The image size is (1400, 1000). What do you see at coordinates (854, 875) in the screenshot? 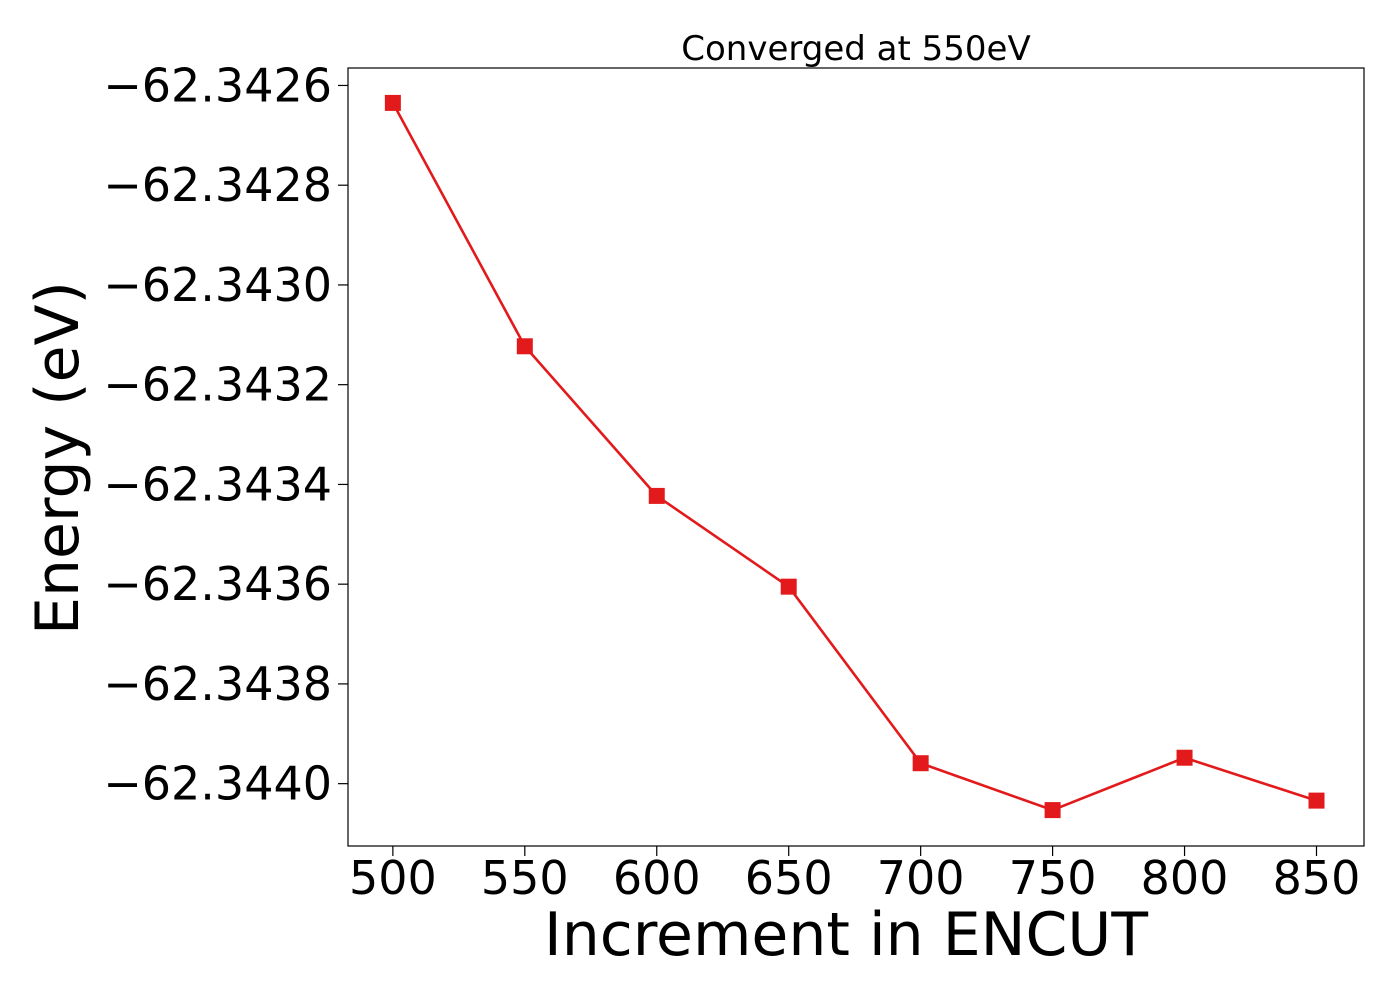
I see `x-axis-ticks: 500 550 600 650 700 750 800 850` at bounding box center [854, 875].